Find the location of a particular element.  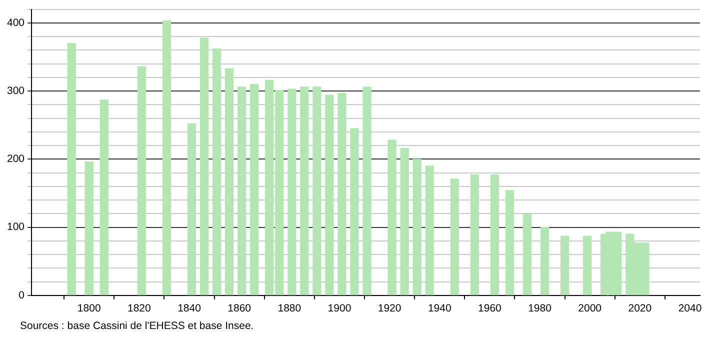

x-tick-label: 1900 is located at coordinates (340, 308).